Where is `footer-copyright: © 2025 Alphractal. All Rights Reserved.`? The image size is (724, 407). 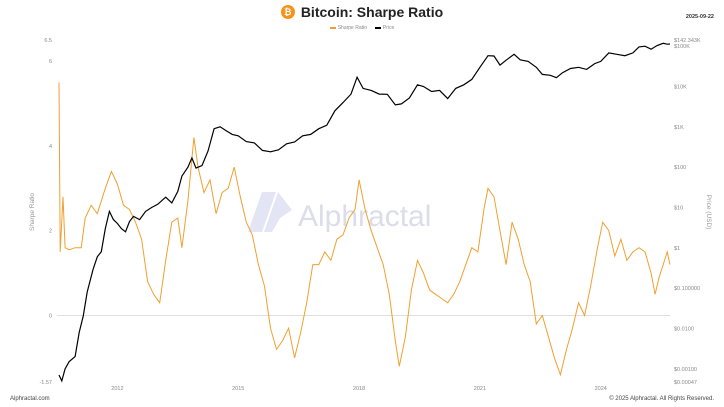 footer-copyright: © 2025 Alphractal. All Rights Reserved. is located at coordinates (661, 399).